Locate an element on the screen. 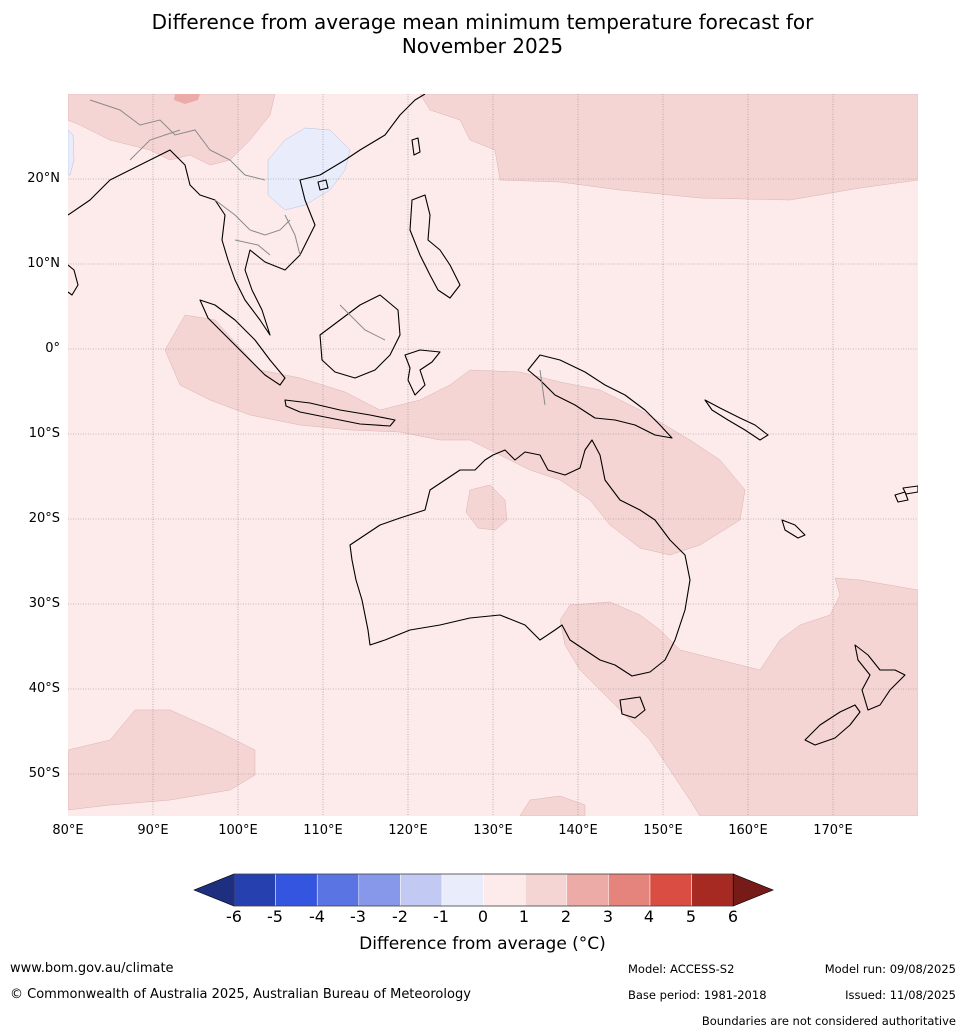 The width and height of the screenshot is (965, 1035). colorbar-tick: -6 is located at coordinates (234, 916).